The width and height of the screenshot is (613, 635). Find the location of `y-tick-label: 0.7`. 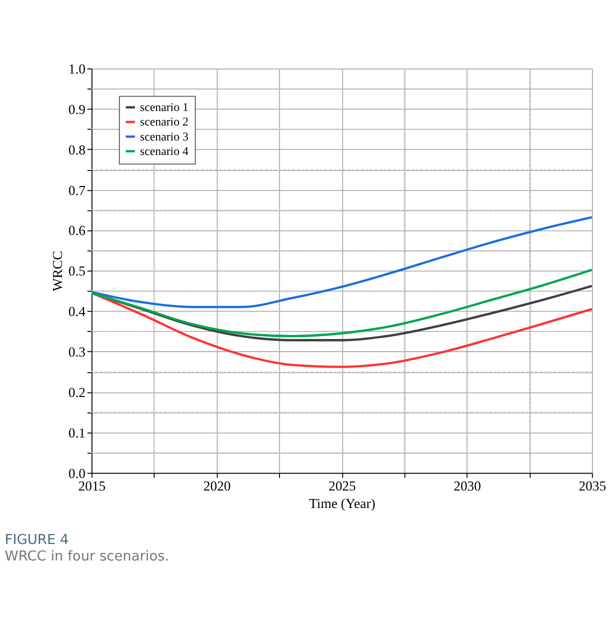

y-tick-label: 0.7 is located at coordinates (77, 190).